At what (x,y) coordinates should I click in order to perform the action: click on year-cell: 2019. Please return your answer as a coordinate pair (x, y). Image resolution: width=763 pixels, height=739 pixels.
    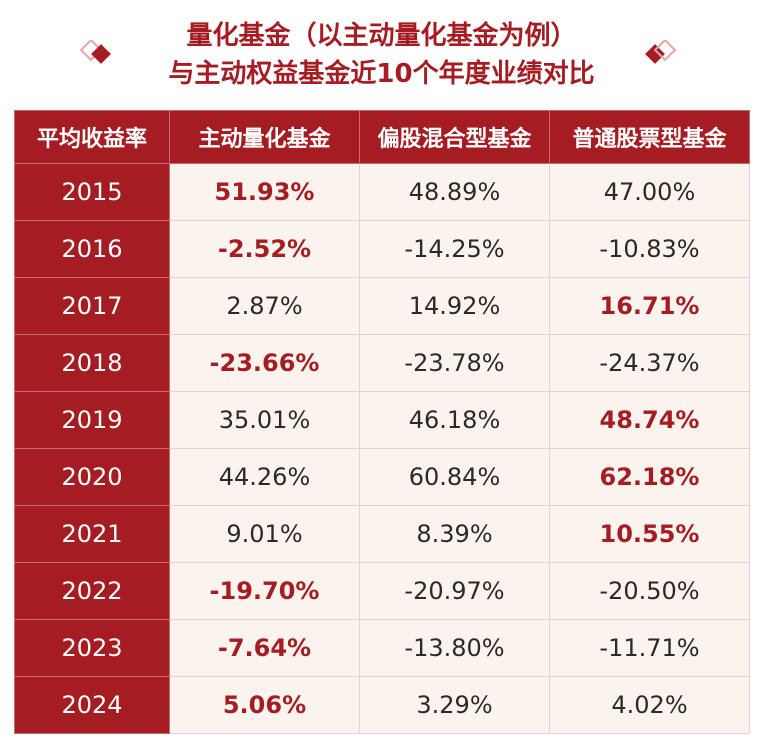
    Looking at the image, I should click on (92, 420).